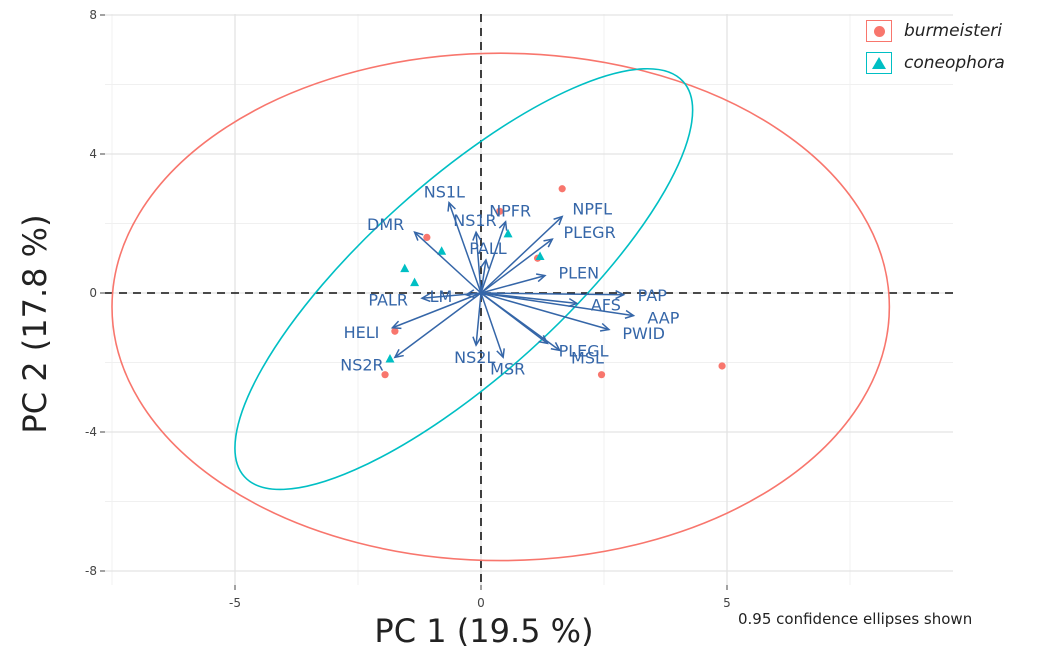 This screenshot has height=651, width=1050. What do you see at coordinates (492, 325) in the screenshot?
I see `loading-arrow-MSR` at bounding box center [492, 325].